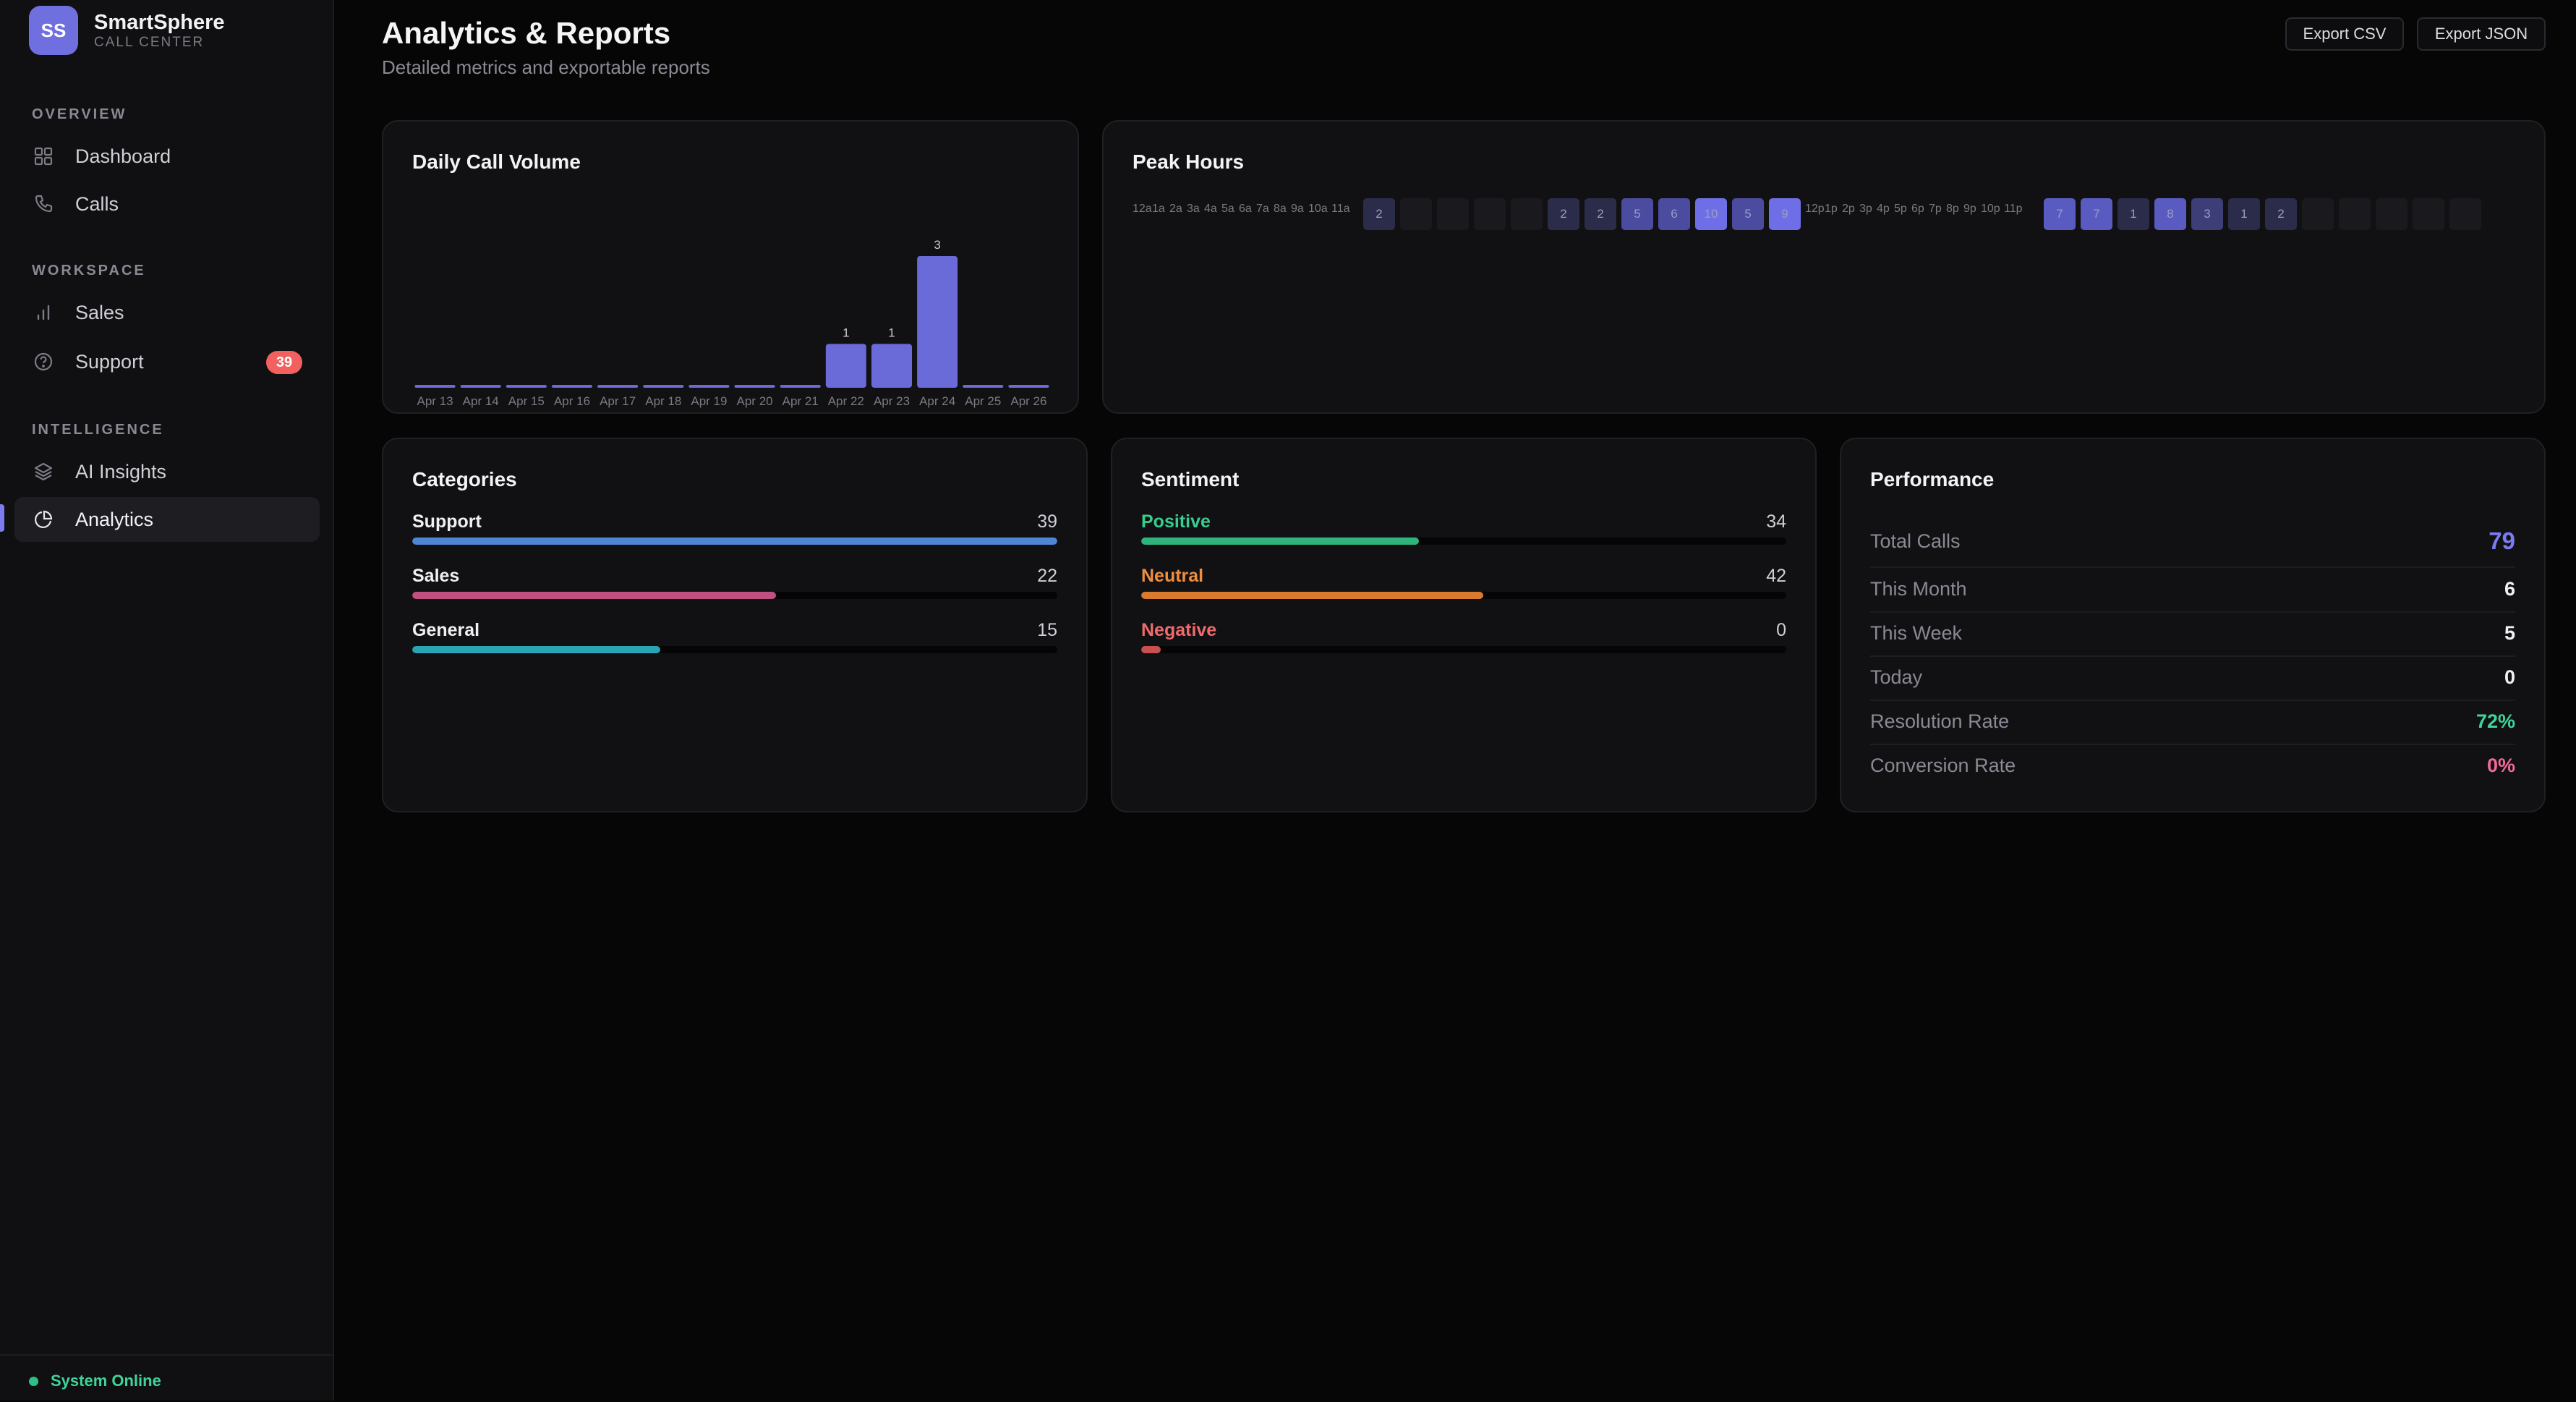 The height and width of the screenshot is (1402, 2576). Describe the element at coordinates (1280, 209) in the screenshot. I see `hour-label: 8a` at that location.